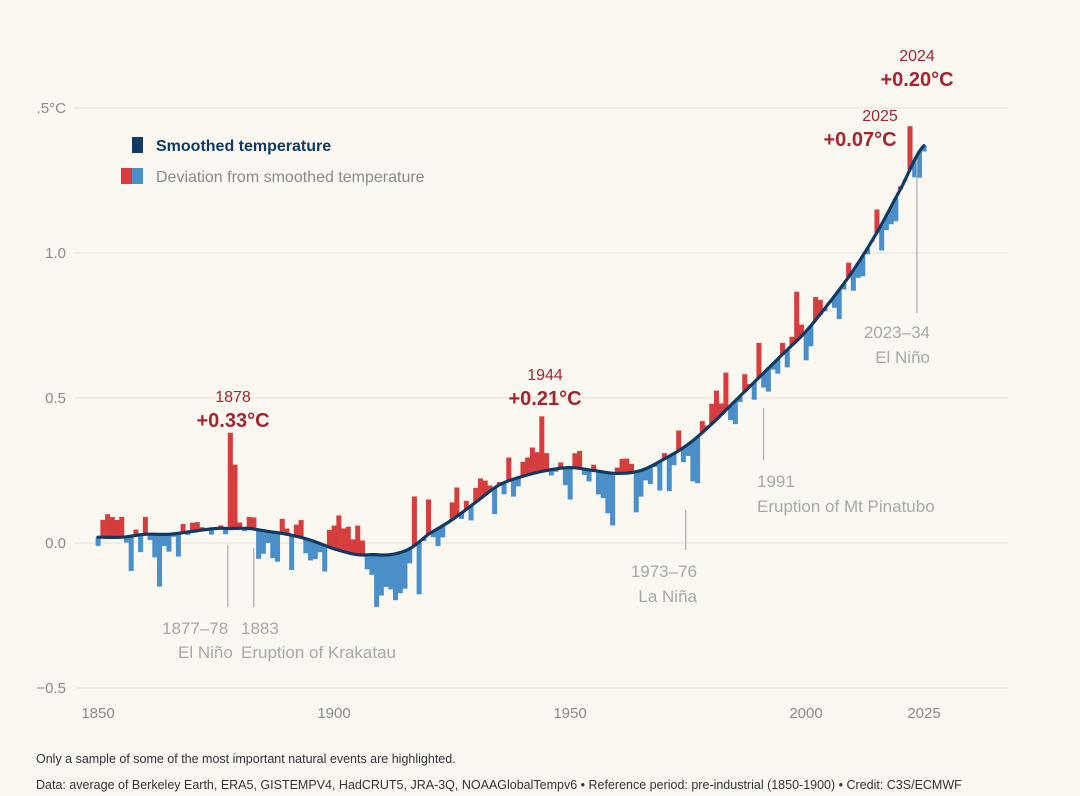  Describe the element at coordinates (318, 652) in the screenshot. I see `event-description-label: Eruption of Krakatau` at that location.